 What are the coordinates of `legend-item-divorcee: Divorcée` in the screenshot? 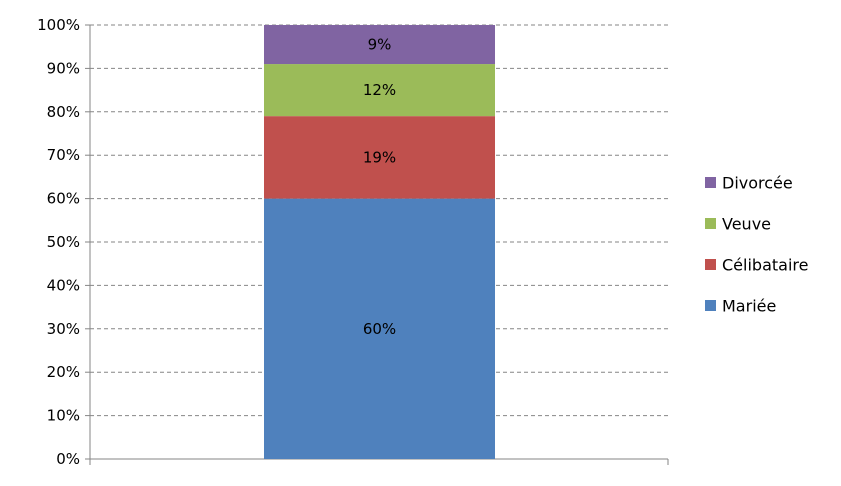 It's located at (749, 183).